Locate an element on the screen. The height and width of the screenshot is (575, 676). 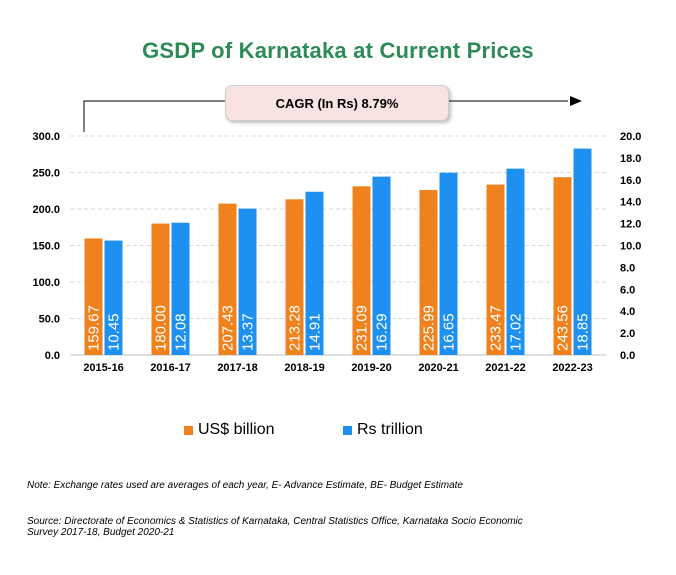
y-right-tick-label: 2.0 is located at coordinates (627, 334).